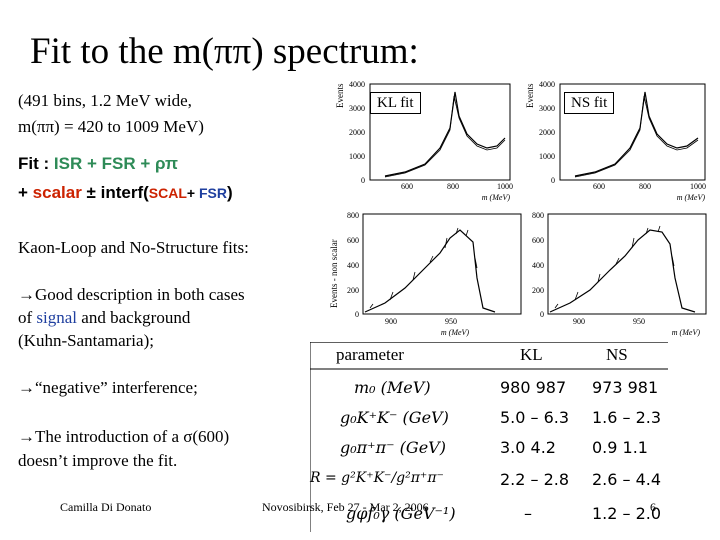 This screenshot has height=540, width=720. What do you see at coordinates (531, 354) in the screenshot?
I see `table-header-kl: KL` at bounding box center [531, 354].